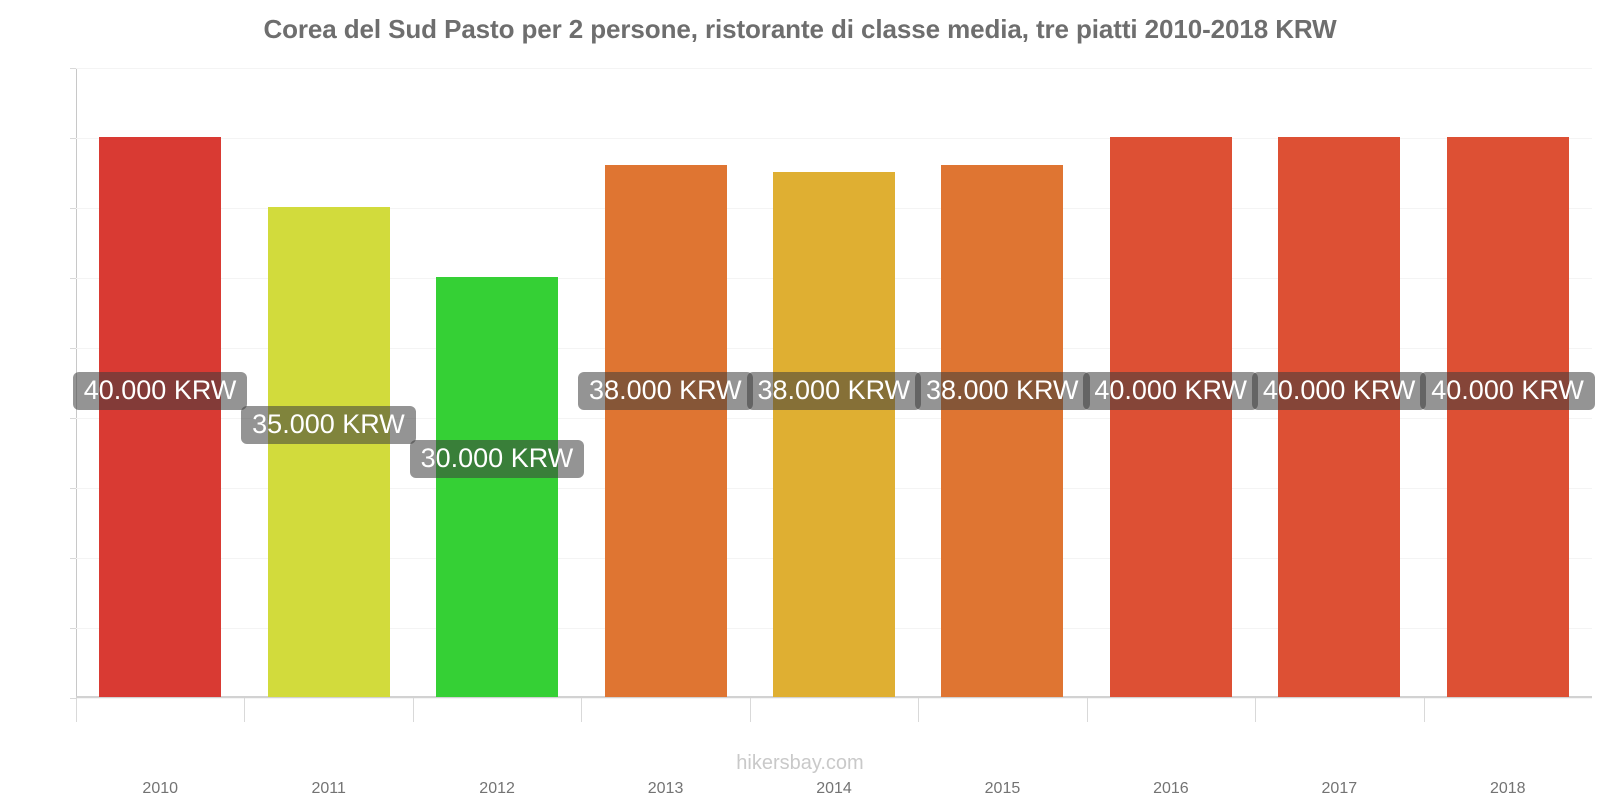  I want to click on bar-2015, so click(1002, 431).